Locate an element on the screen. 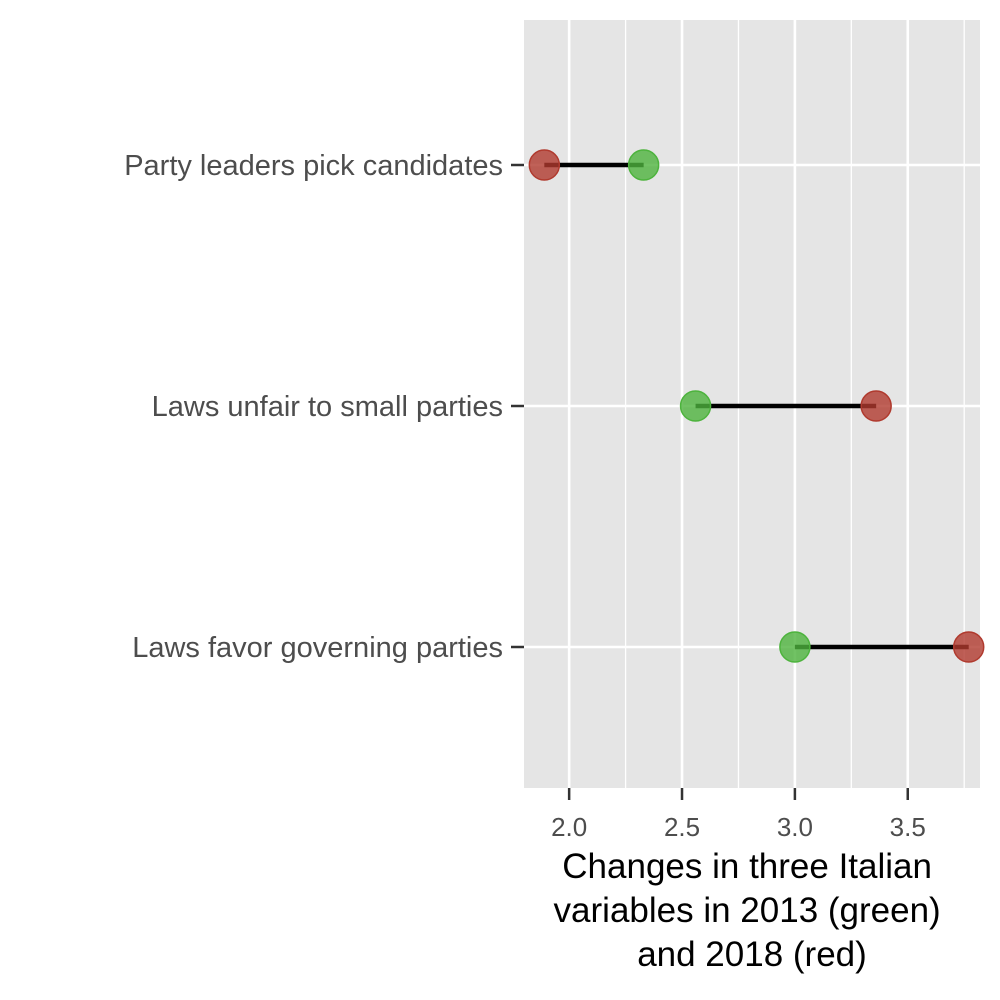  x-tick-label: 2.0 is located at coordinates (569, 827).